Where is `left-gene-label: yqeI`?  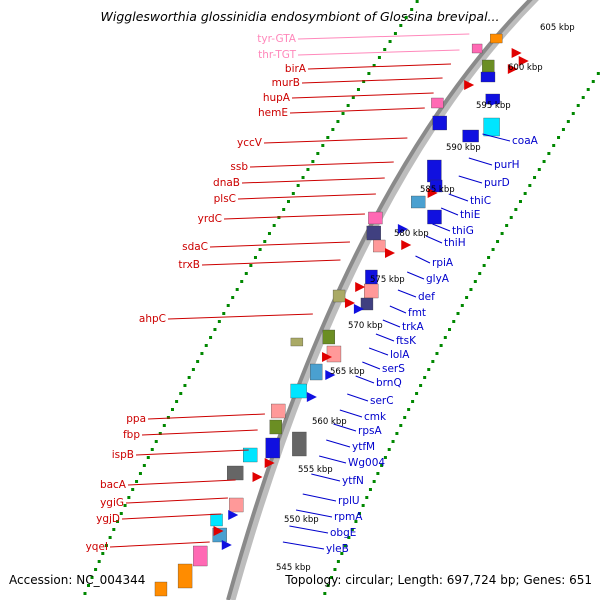 left-gene-label: yqeI is located at coordinates (97, 547).